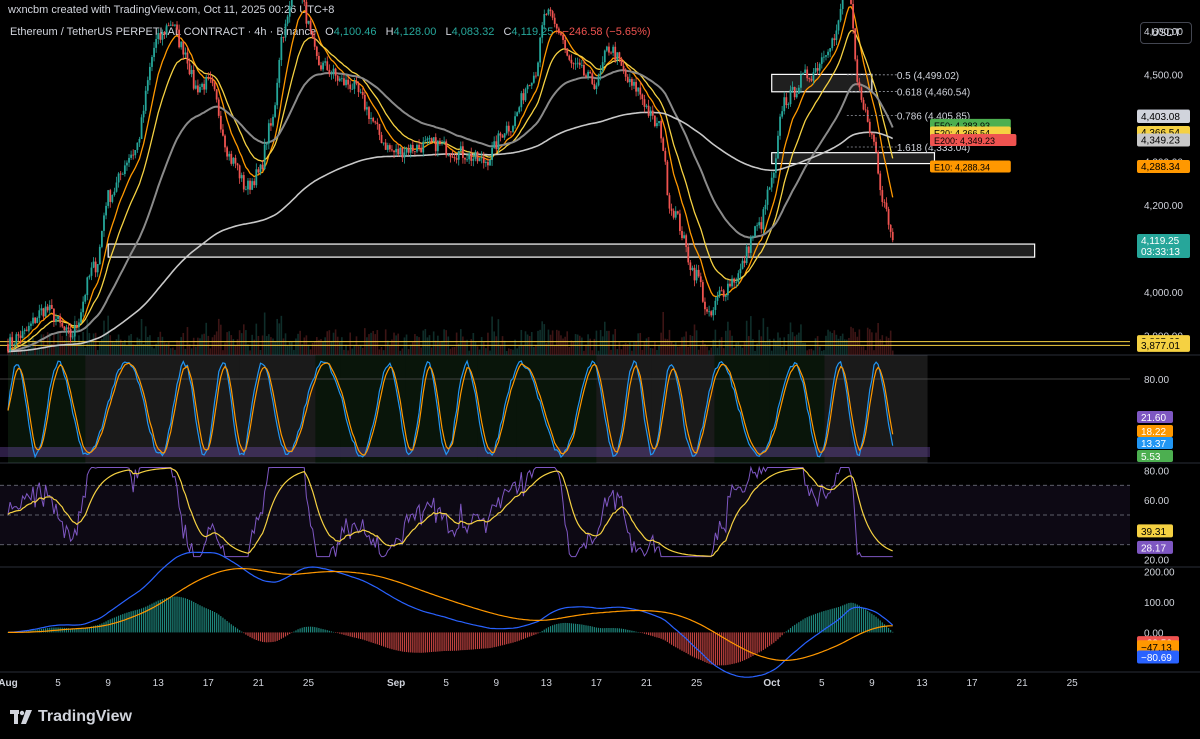 The image size is (1200, 739). I want to click on footer, so click(600, 718).